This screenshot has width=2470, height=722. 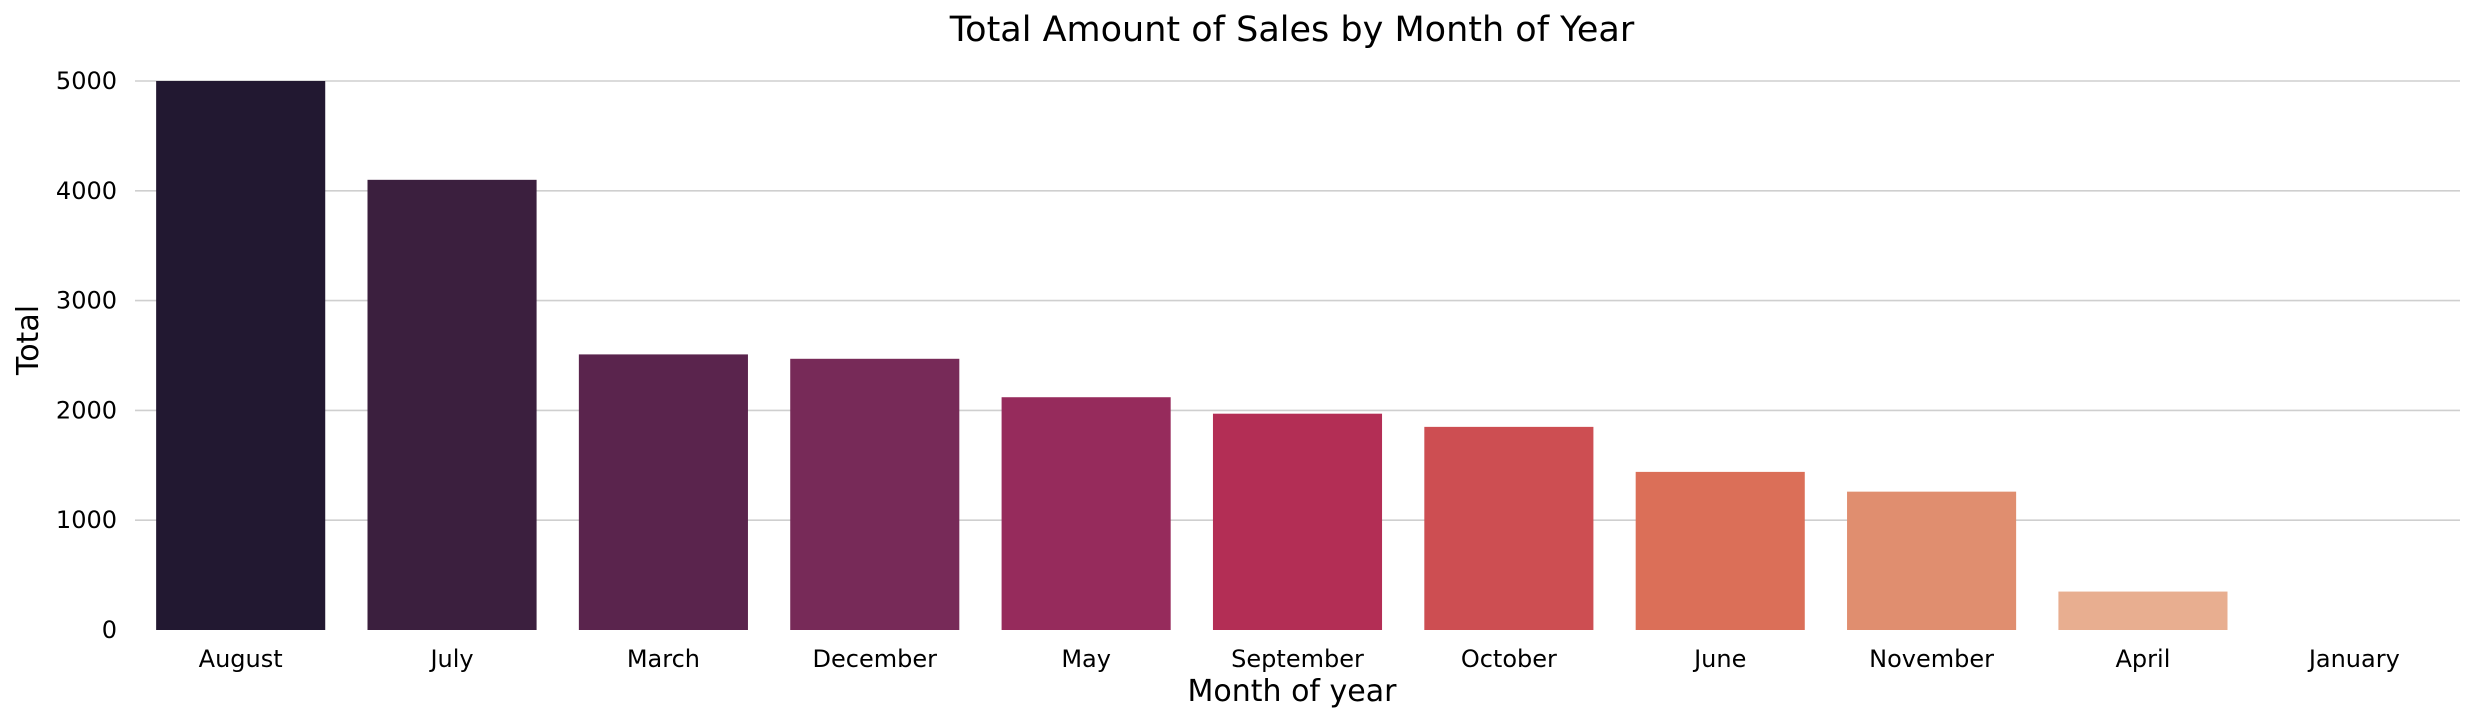 I want to click on y-tick-label: 2000, so click(x=86, y=410).